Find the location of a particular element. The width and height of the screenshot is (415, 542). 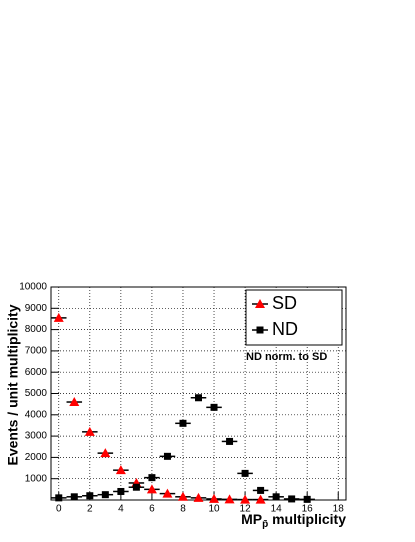

x-axis-label: MPp̄ multiplicity is located at coordinates (293, 520).